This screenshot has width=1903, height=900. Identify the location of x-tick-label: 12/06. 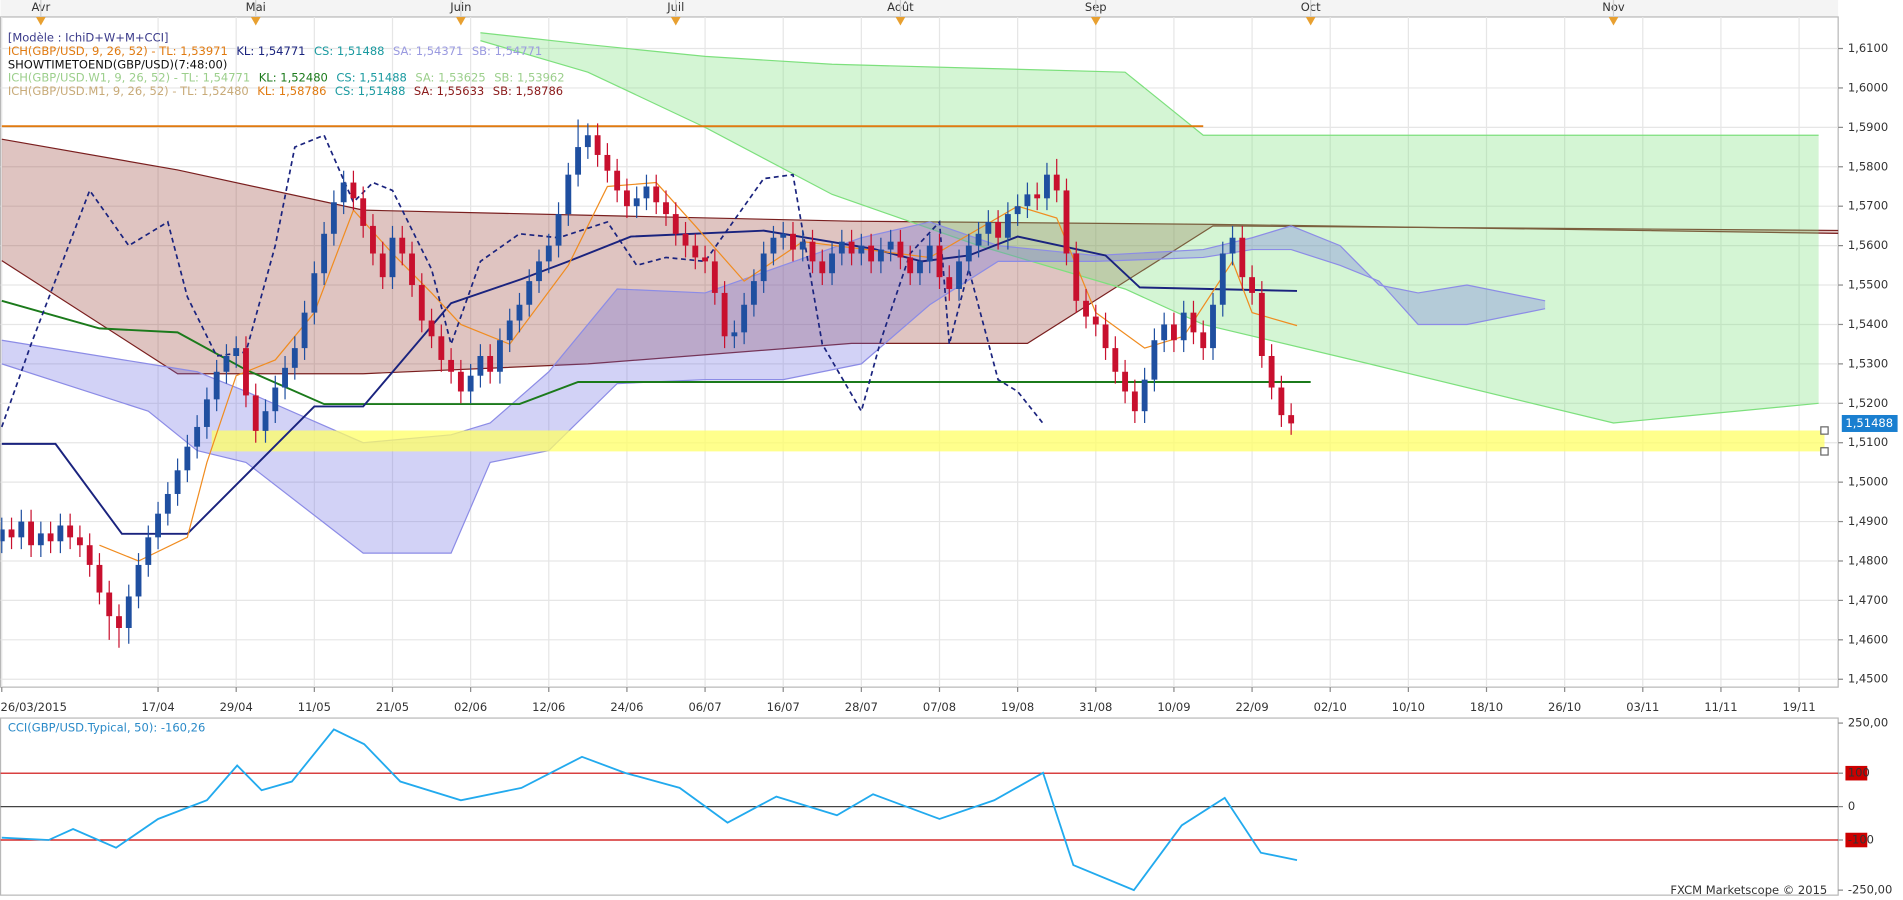
(548, 707).